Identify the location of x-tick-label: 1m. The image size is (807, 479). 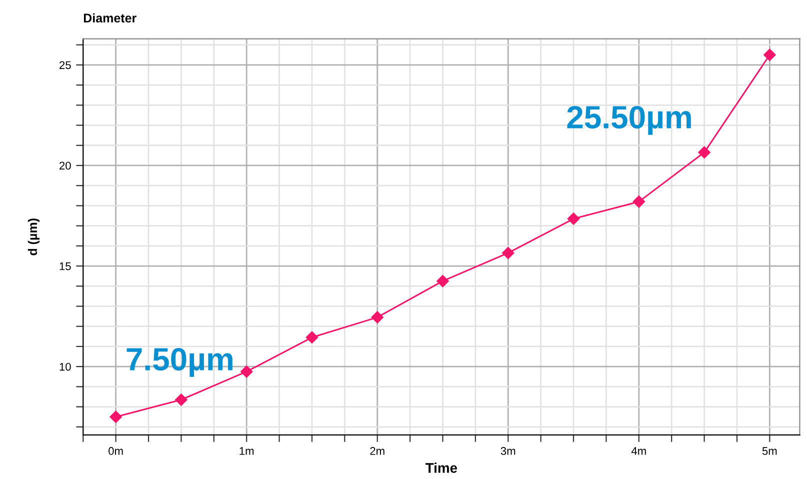
(247, 451).